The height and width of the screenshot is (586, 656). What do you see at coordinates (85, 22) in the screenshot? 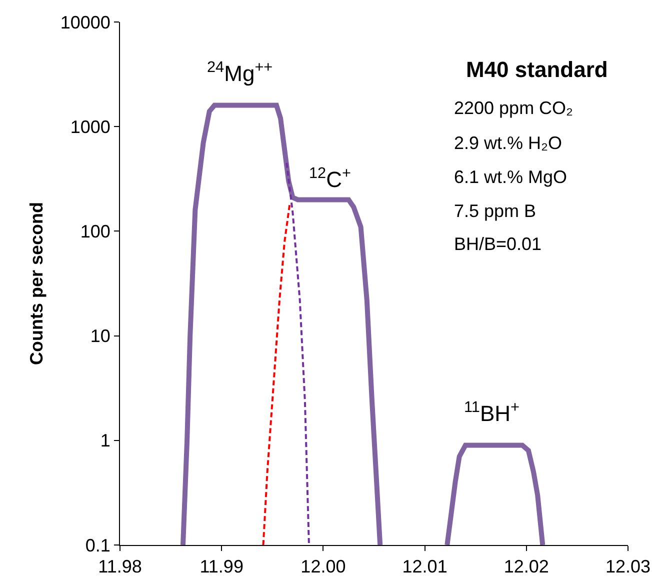
I see `y-tick-label: 10000` at bounding box center [85, 22].